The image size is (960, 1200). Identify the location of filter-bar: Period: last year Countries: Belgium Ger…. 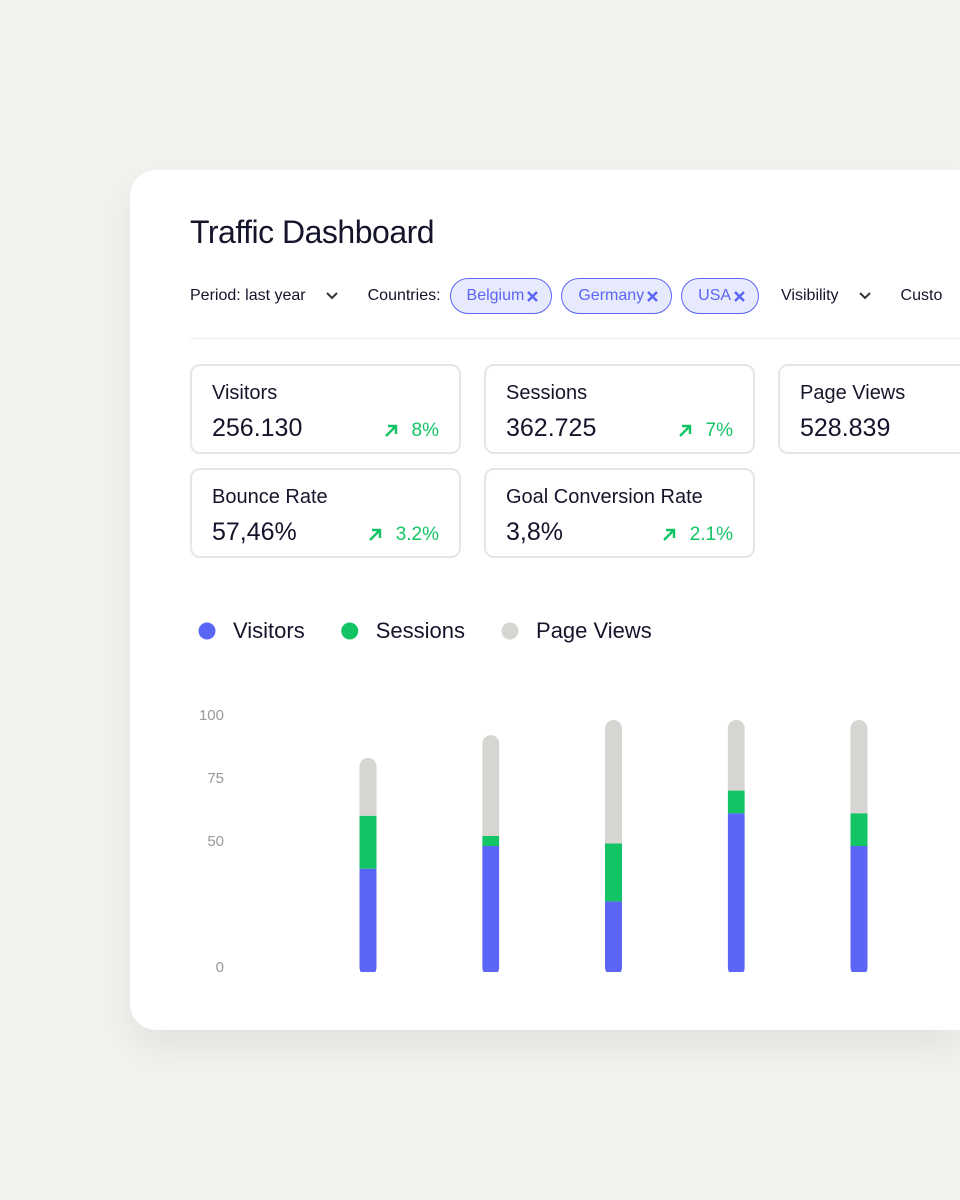
(566, 296).